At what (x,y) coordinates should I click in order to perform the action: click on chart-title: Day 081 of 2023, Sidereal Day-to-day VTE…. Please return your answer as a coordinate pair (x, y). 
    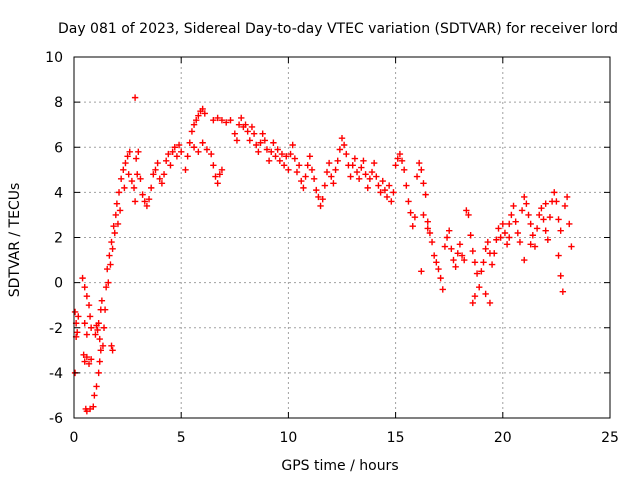
    Looking at the image, I should click on (338, 29).